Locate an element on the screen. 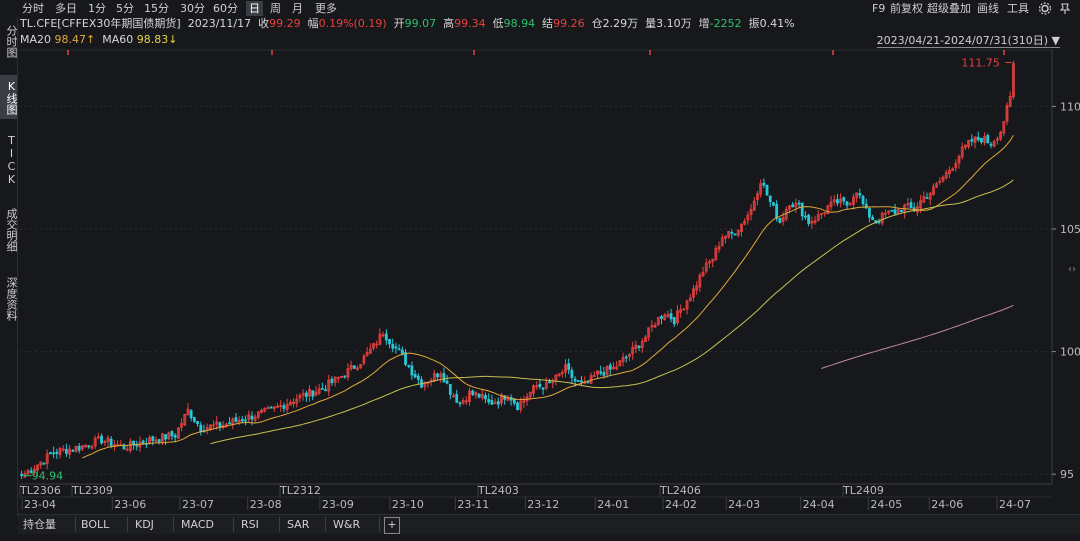  f9-button: F9 is located at coordinates (879, 8).